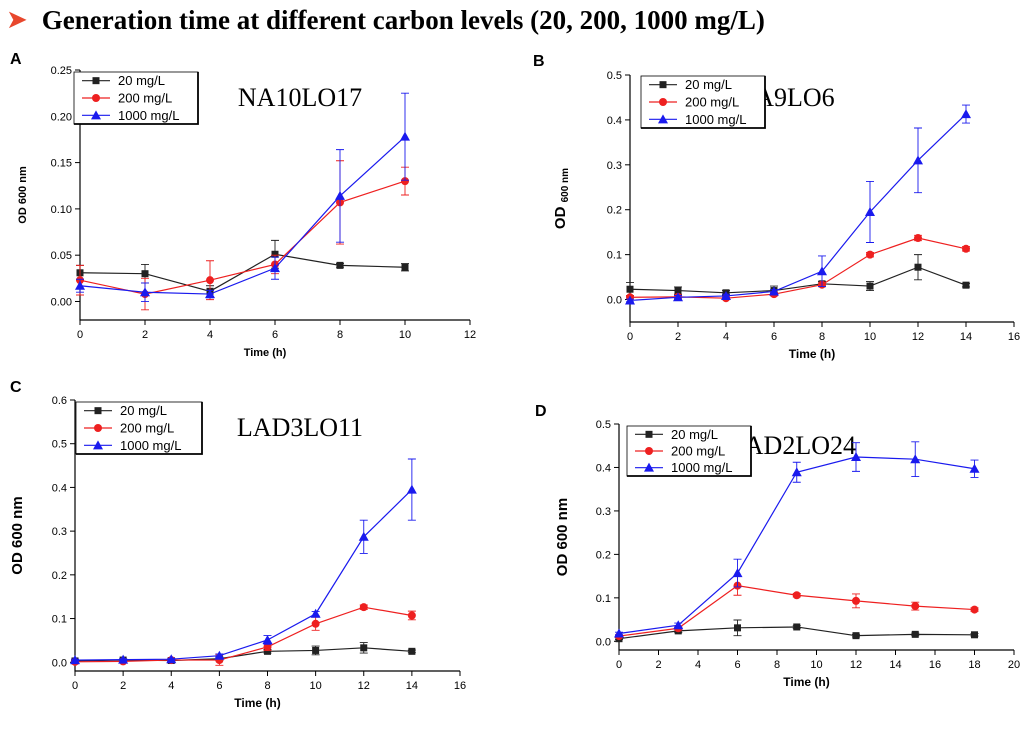 The width and height of the screenshot is (1021, 739). What do you see at coordinates (16, 387) in the screenshot?
I see `panel-letter: C` at bounding box center [16, 387].